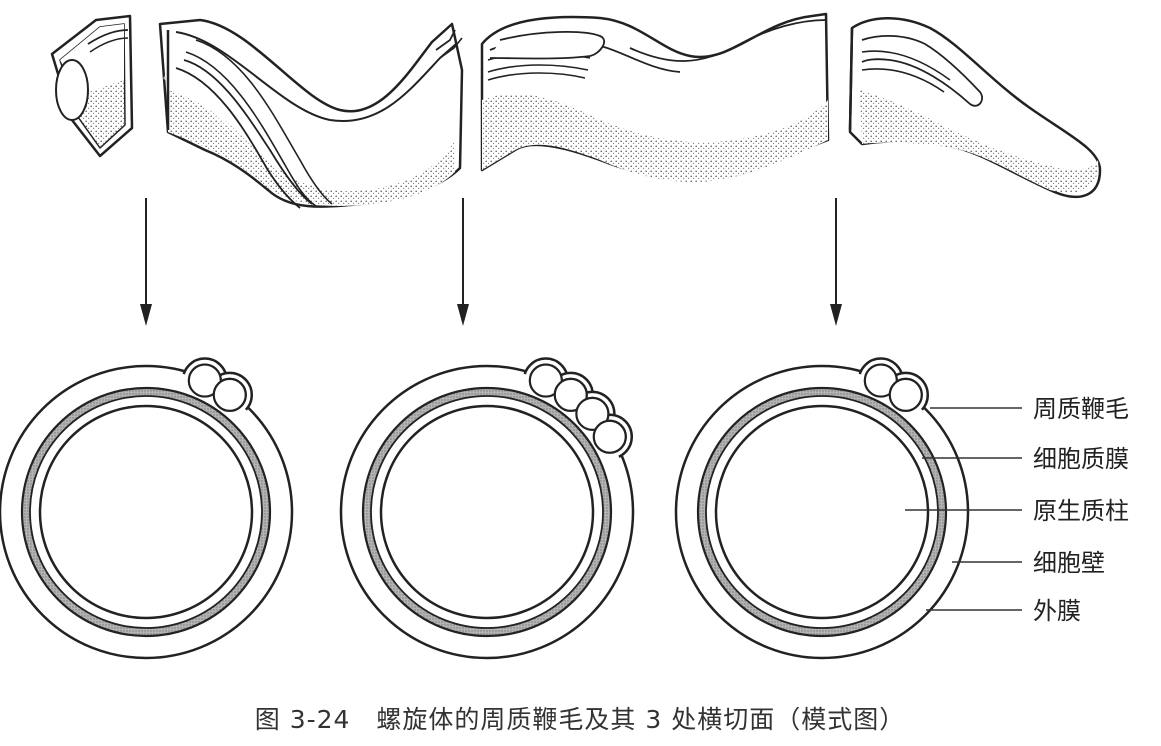 The width and height of the screenshot is (1161, 746). What do you see at coordinates (1081, 409) in the screenshot?
I see `label-periplasmic-flagella: 周质鞭毛` at bounding box center [1081, 409].